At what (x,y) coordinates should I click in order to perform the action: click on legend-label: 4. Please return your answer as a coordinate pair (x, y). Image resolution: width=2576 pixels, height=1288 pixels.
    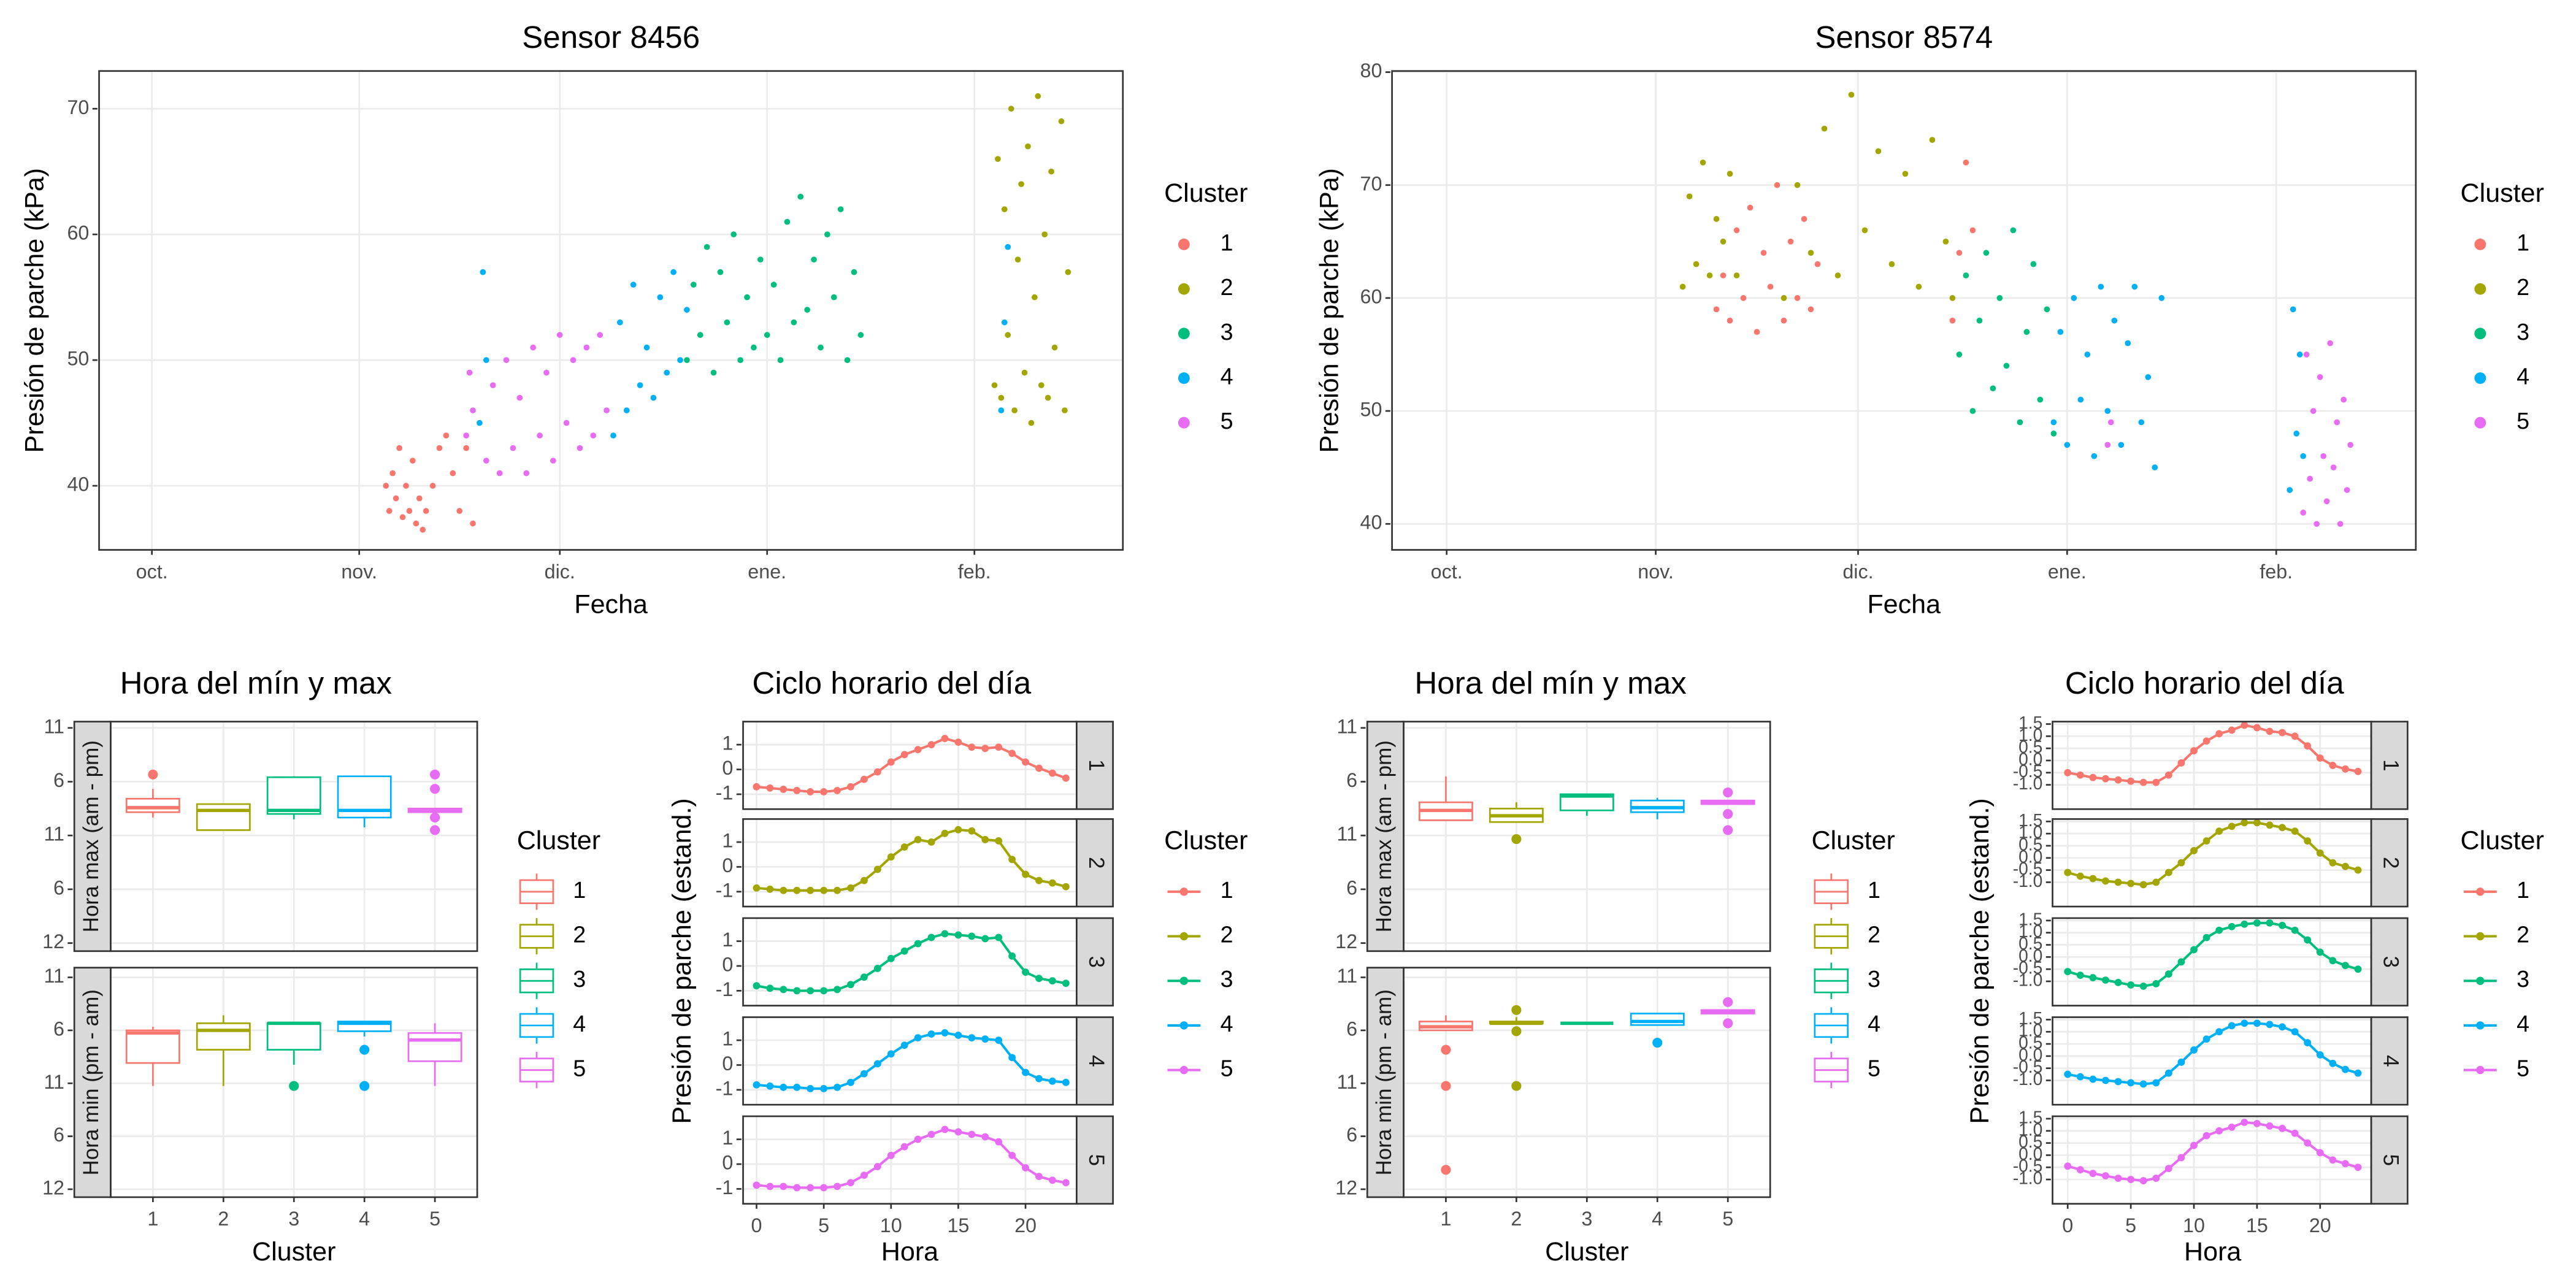
    Looking at the image, I should click on (1227, 376).